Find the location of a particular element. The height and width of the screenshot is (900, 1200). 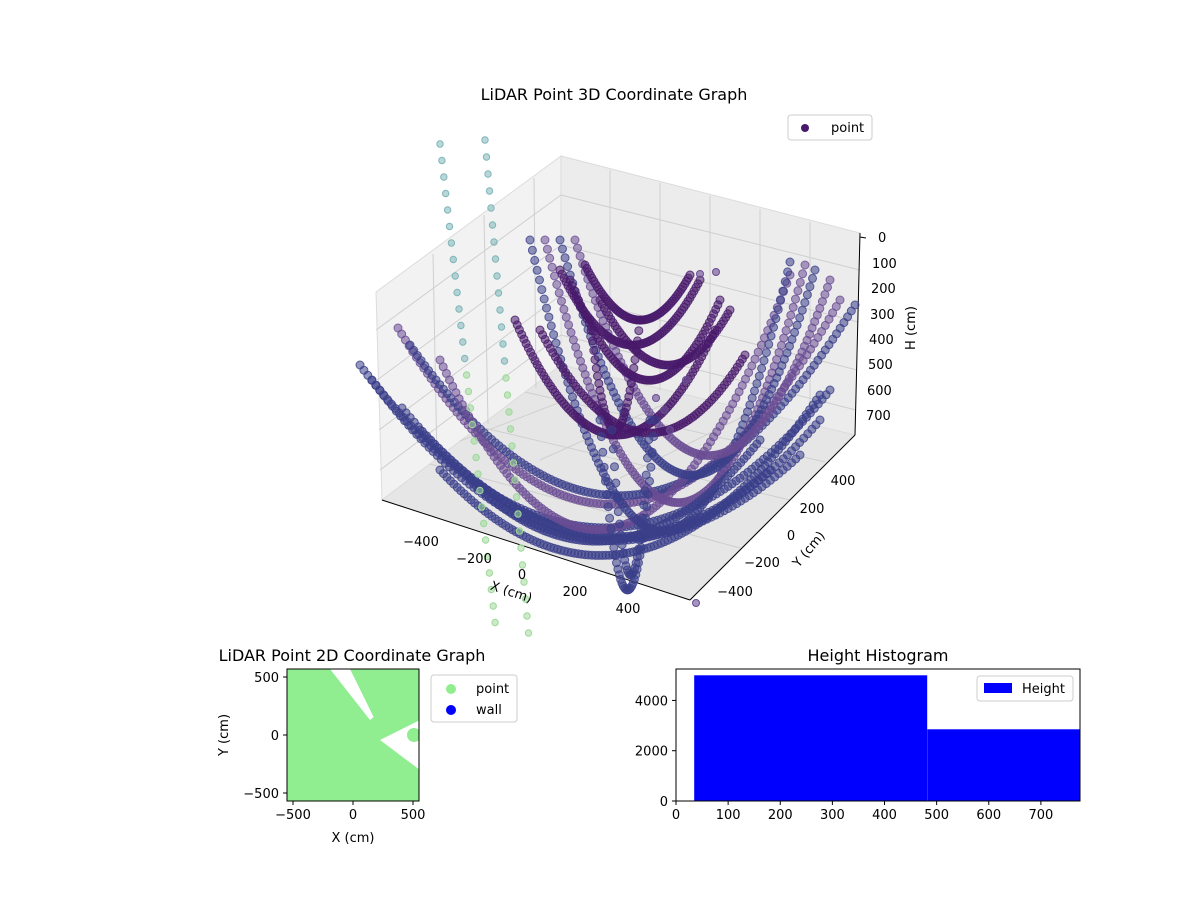

y-tick-label: 0 is located at coordinates (791, 536).